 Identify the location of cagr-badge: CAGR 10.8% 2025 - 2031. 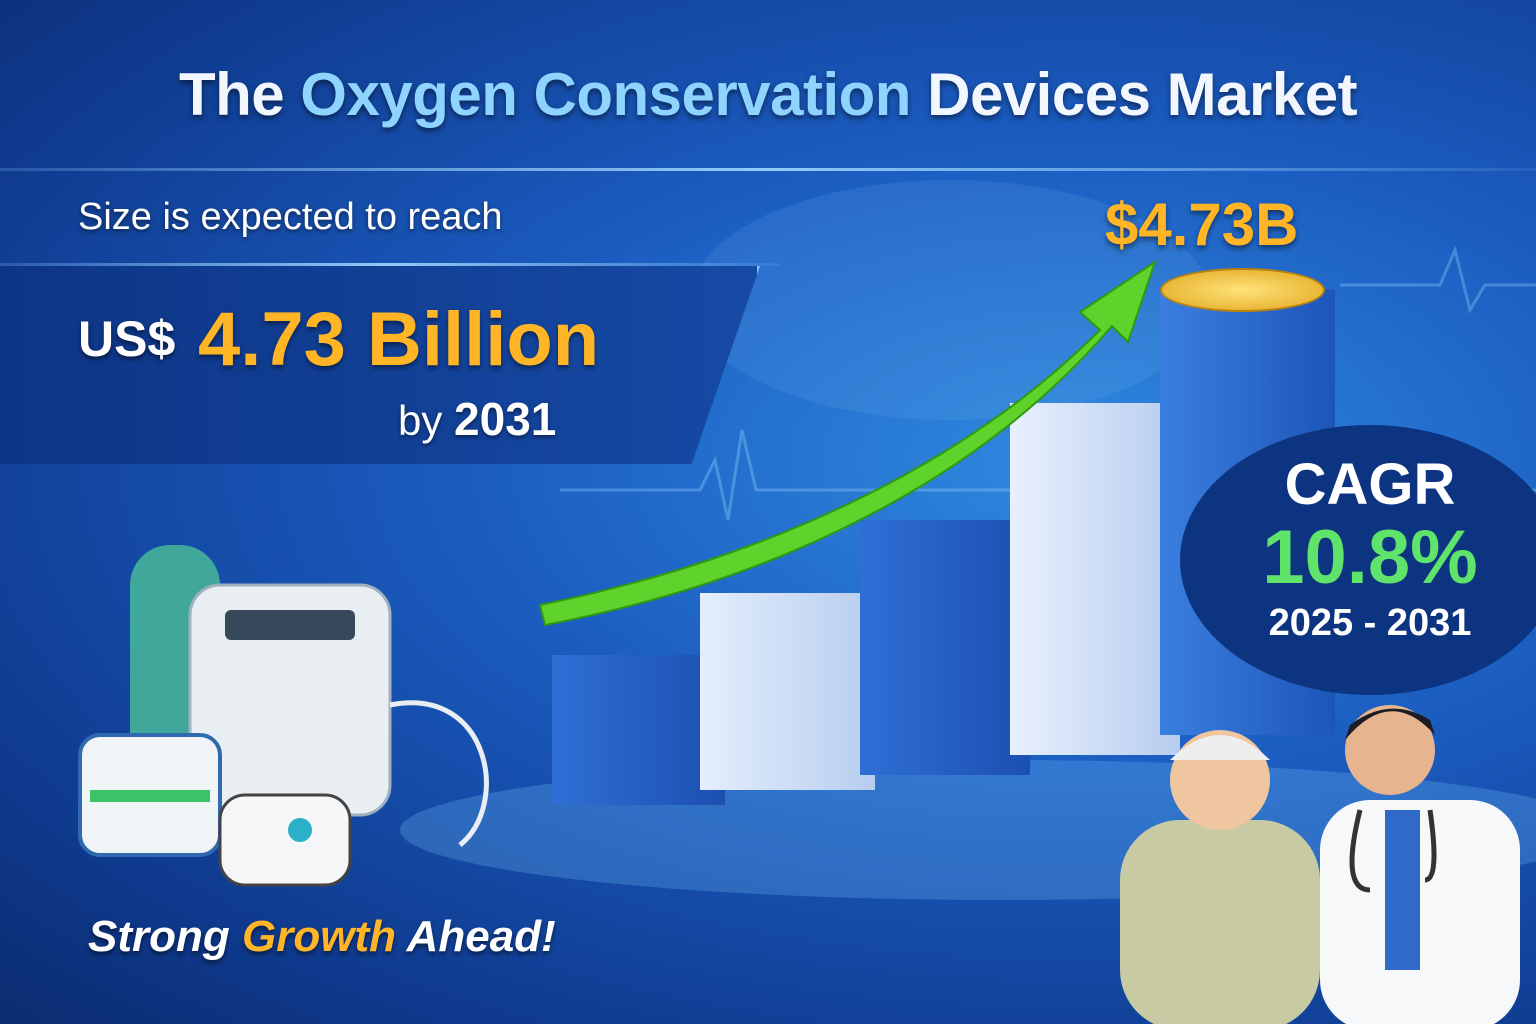
(1358, 560).